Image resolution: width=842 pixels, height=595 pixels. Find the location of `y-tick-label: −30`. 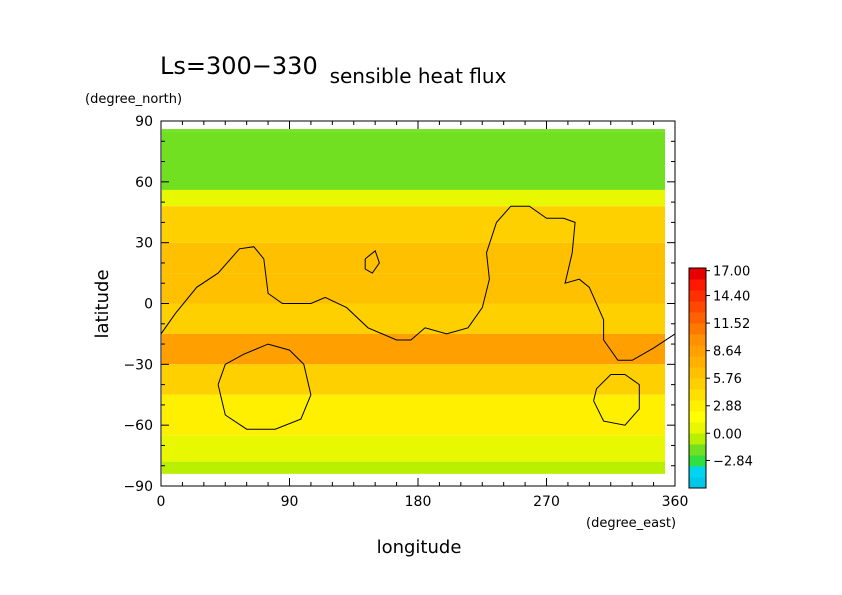

y-tick-label: −30 is located at coordinates (138, 365).